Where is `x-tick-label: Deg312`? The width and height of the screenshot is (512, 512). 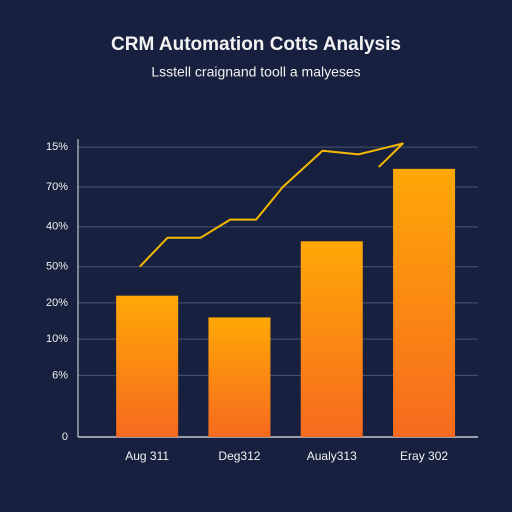 x-tick-label: Deg312 is located at coordinates (239, 456).